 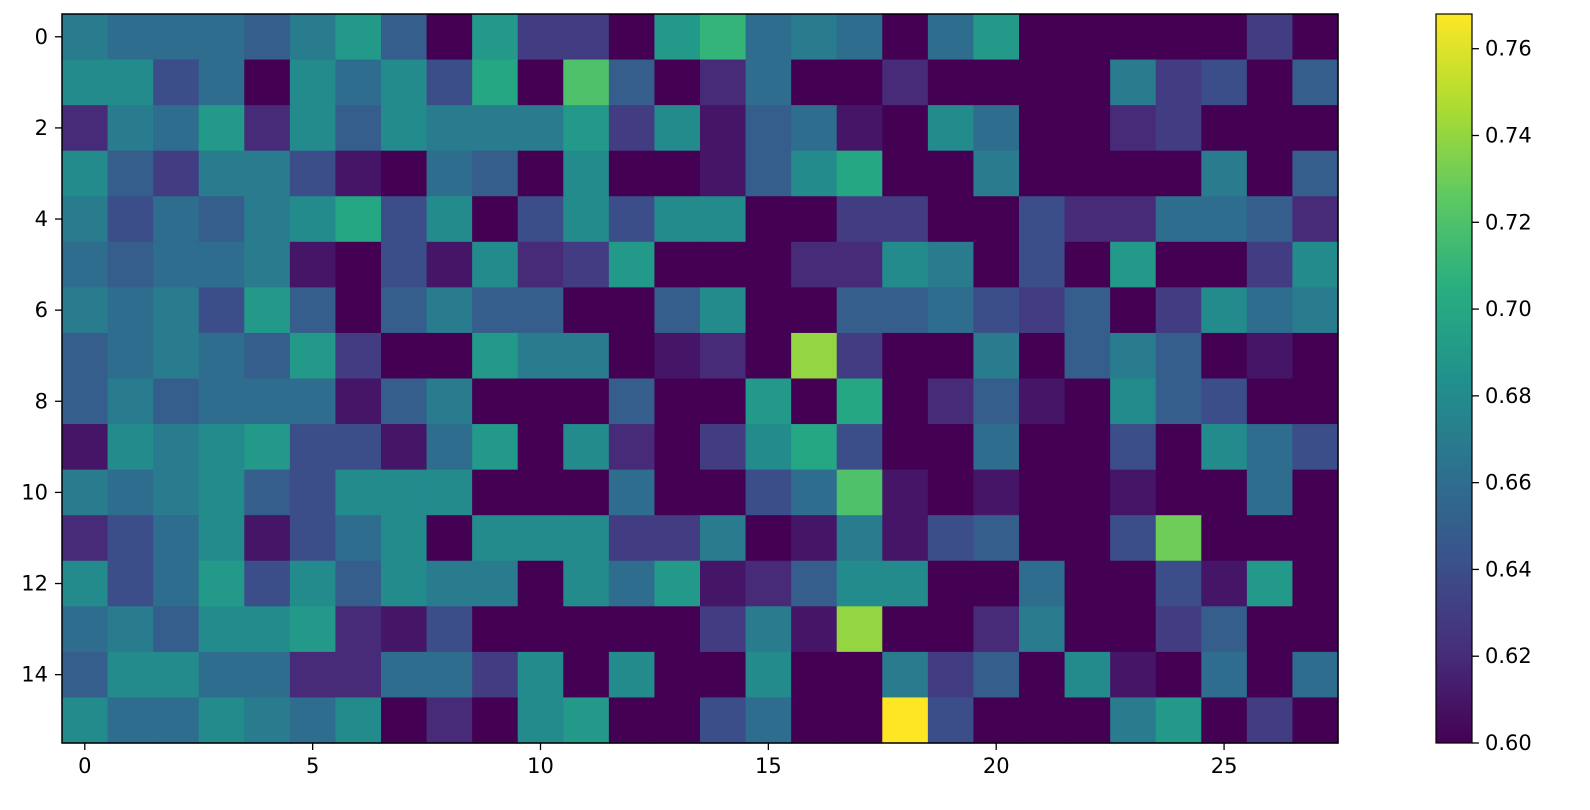 What do you see at coordinates (1502, 396) in the screenshot?
I see `colorbar-axis: 0.60 0.62 0.64 0.66 0.68 0.70 0.72 0.74 0.76` at bounding box center [1502, 396].